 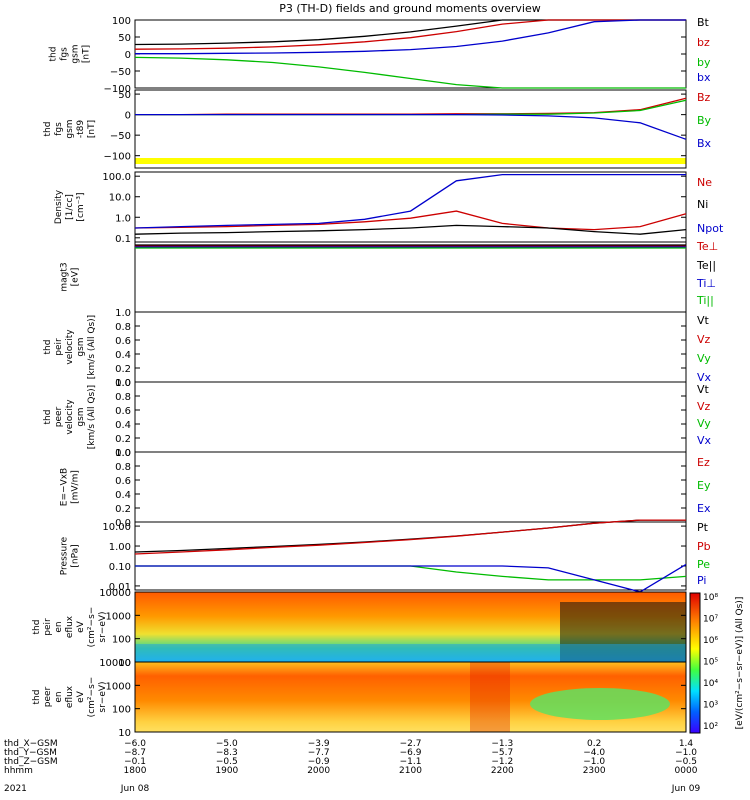 What do you see at coordinates (59, 416) in the screenshot?
I see `y-axis-label: peer` at bounding box center [59, 416].